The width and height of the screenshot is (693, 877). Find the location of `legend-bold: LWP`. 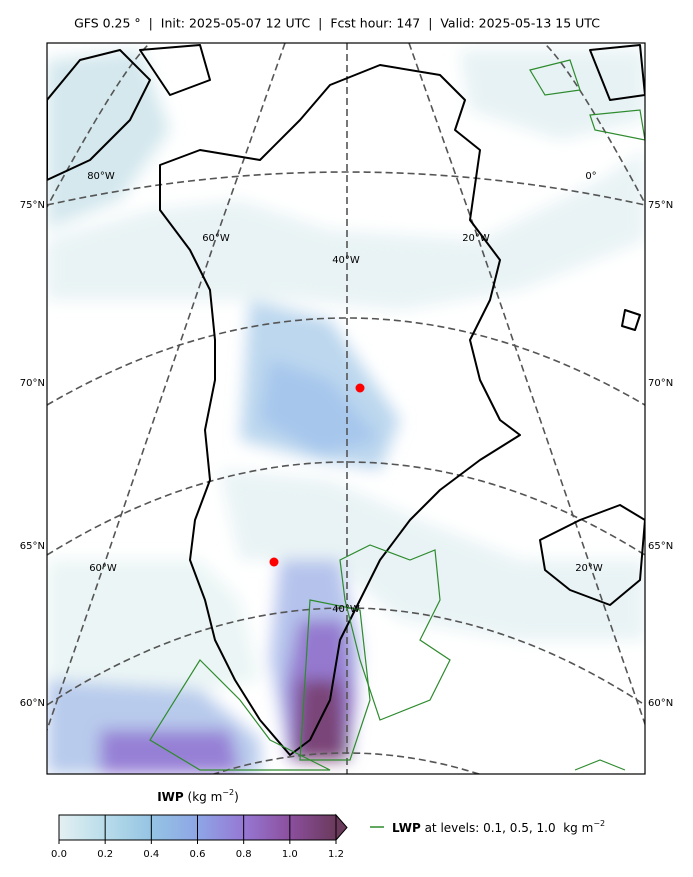

legend-bold: LWP is located at coordinates (406, 828).